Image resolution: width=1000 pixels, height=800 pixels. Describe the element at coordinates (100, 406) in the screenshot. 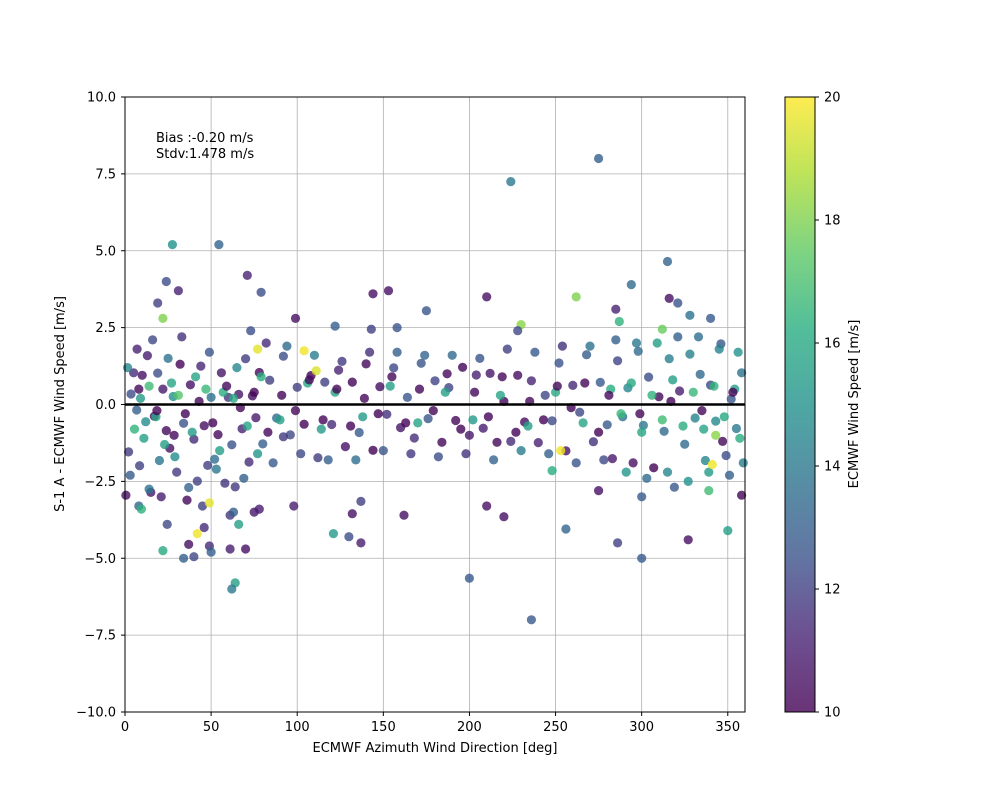

I see `y-axis-ticks: −10.0 −7.5 −5.0 −2.5 0.0 2.5 5.0 7.5 10.0` at that location.